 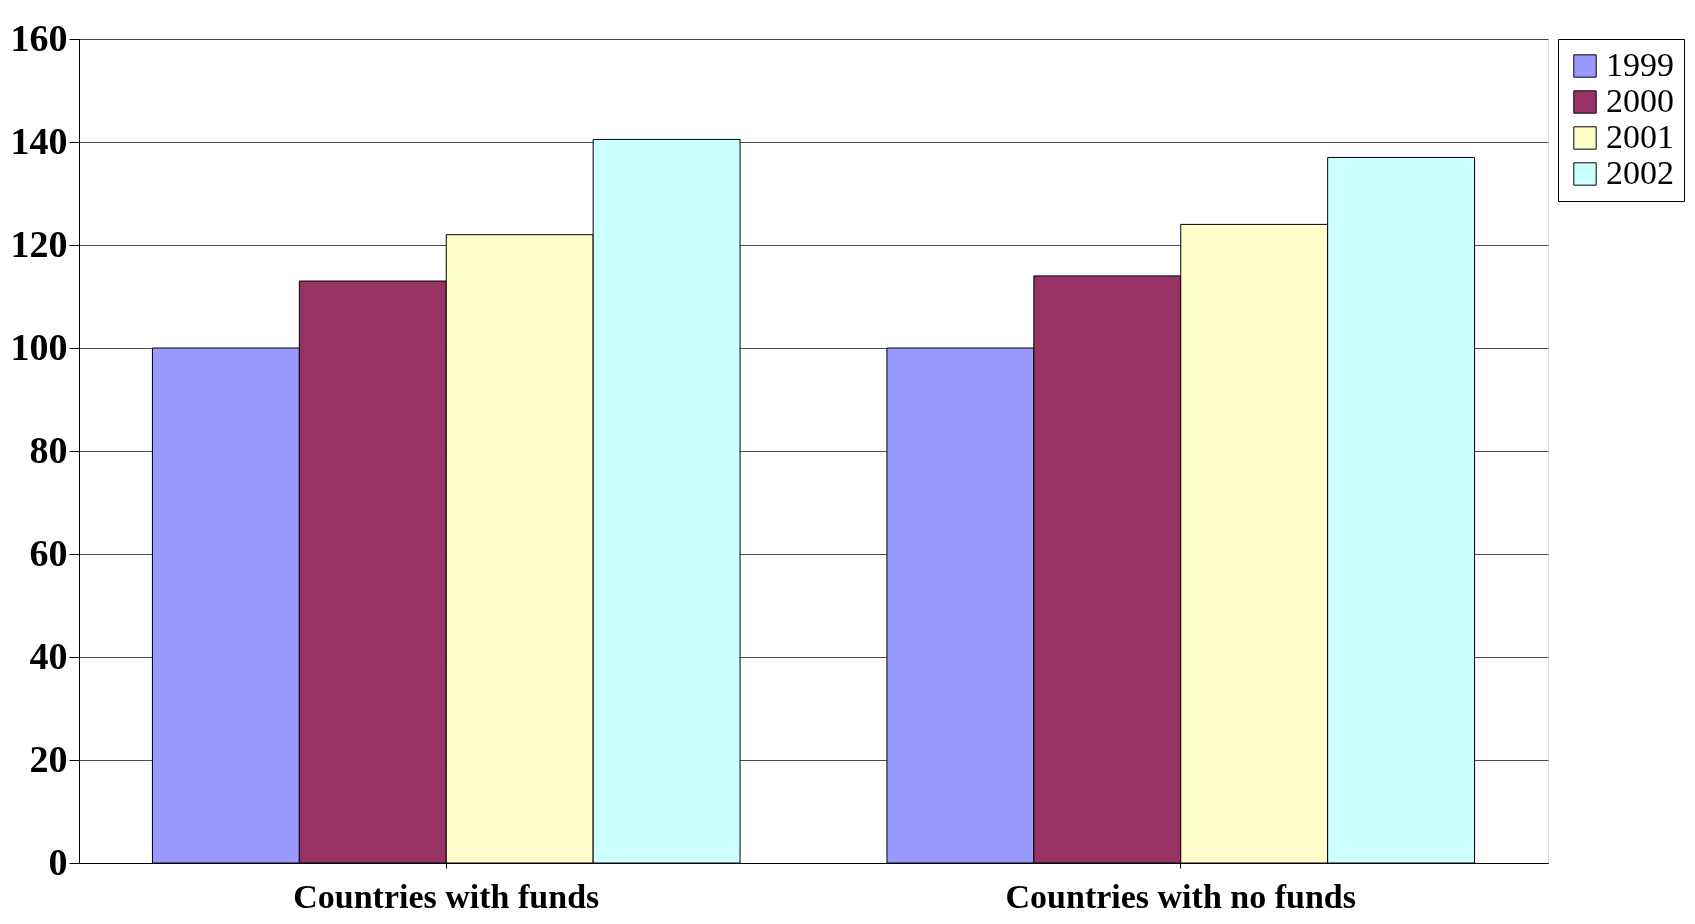 What do you see at coordinates (39, 346) in the screenshot?
I see `y-tick-label: 100` at bounding box center [39, 346].